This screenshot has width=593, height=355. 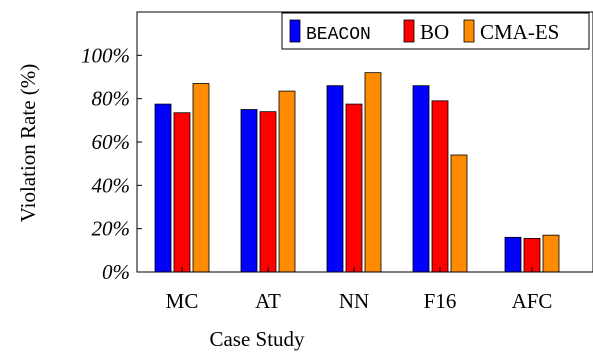 I want to click on x-tick-label-mc: MC, so click(x=182, y=301).